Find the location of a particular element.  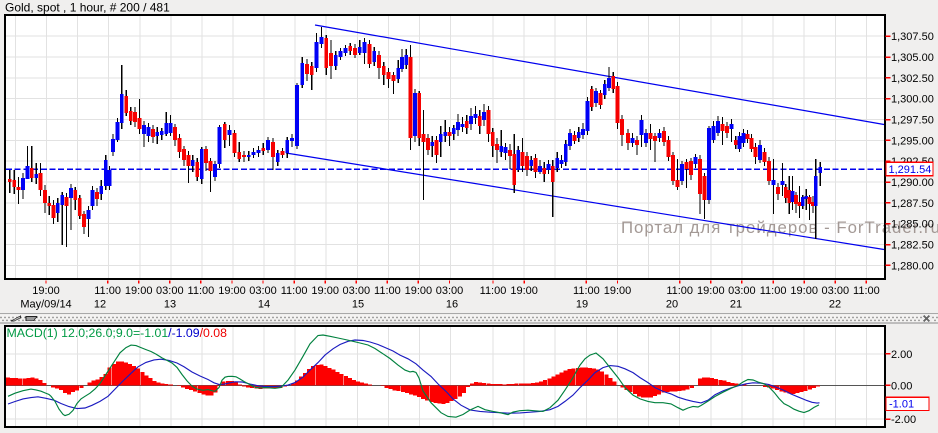

svg-text: 13 is located at coordinates (170, 305).